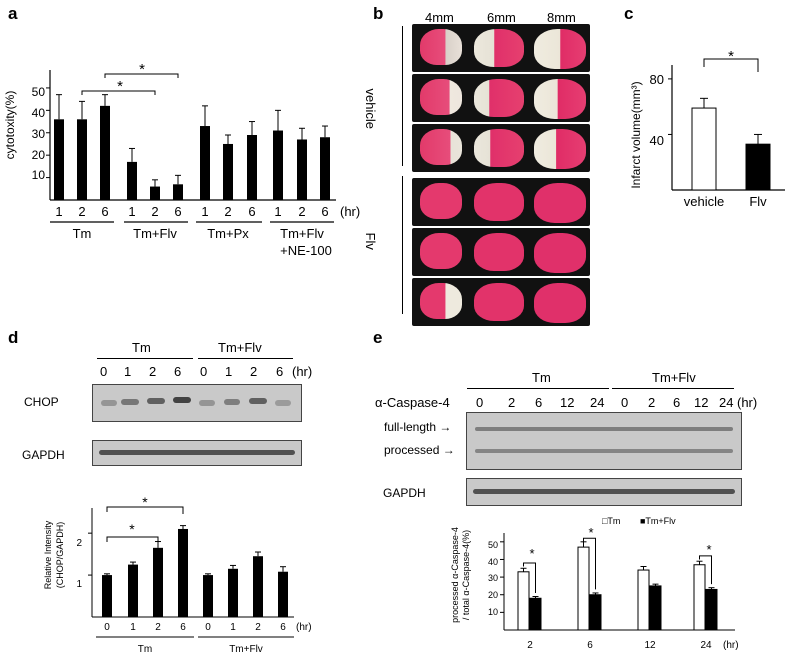  Describe the element at coordinates (13, 337) in the screenshot. I see `panel-label-d: d` at that location.